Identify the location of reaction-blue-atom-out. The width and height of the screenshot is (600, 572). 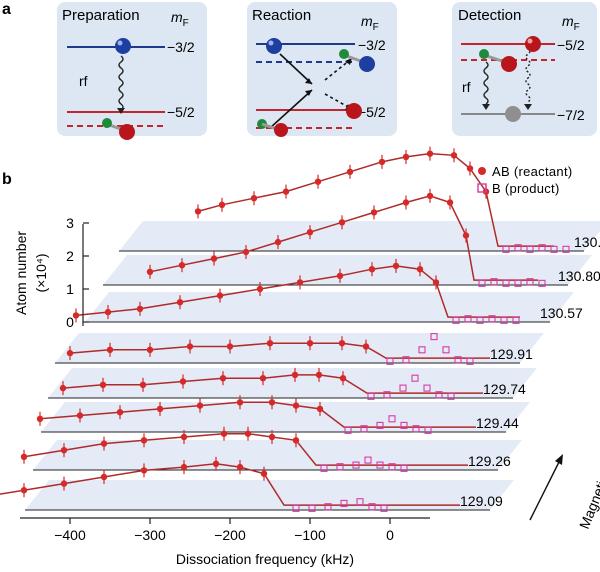
(367, 64).